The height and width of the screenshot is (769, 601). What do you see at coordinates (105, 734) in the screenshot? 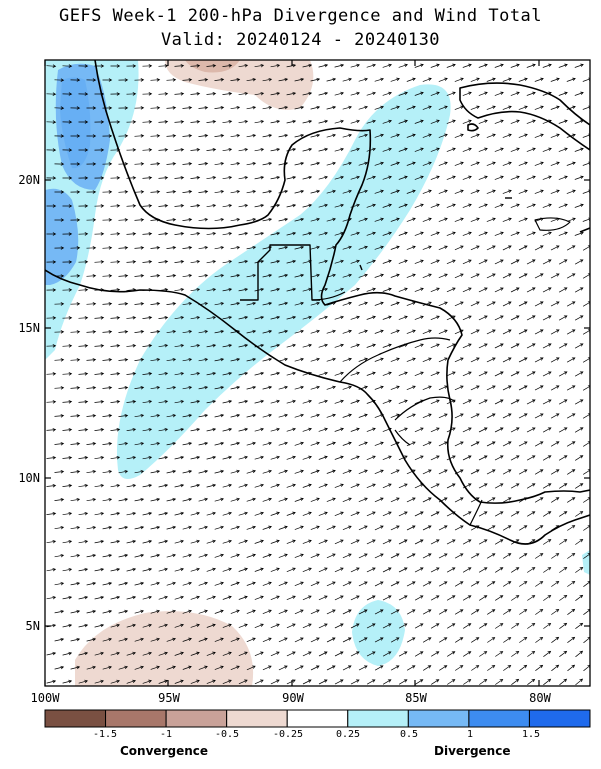
I see `colorbar-tick-label: -1.5` at bounding box center [105, 734].